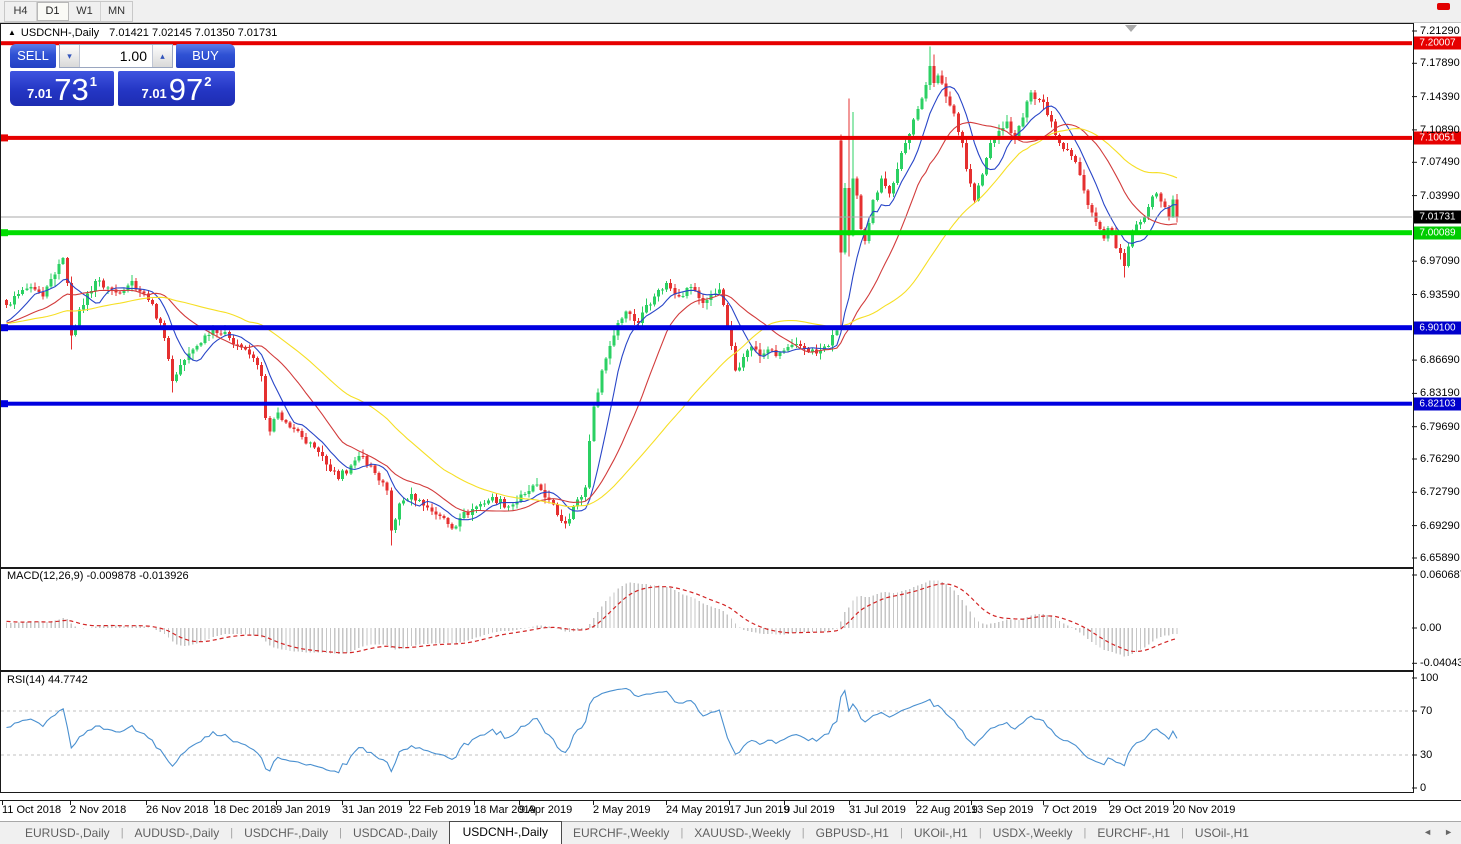  I want to click on price-tick-7.03990: 7.03990, so click(1440, 195).